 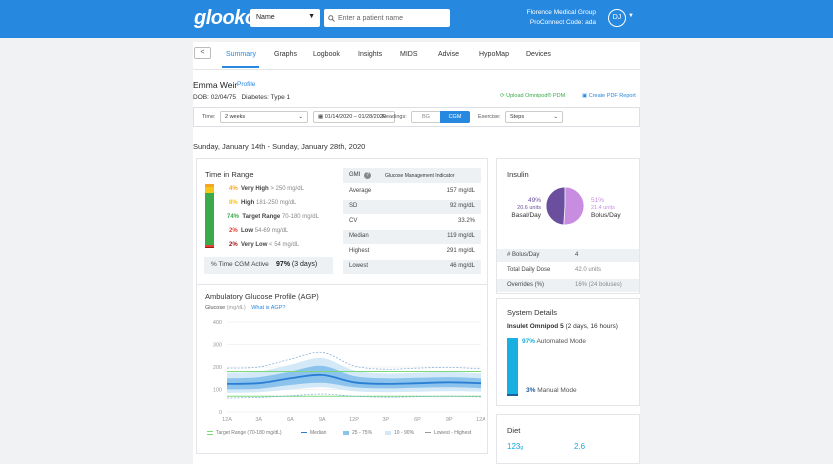 What do you see at coordinates (606, 215) in the screenshot?
I see `bolus-label: Bolus/Day` at bounding box center [606, 215].